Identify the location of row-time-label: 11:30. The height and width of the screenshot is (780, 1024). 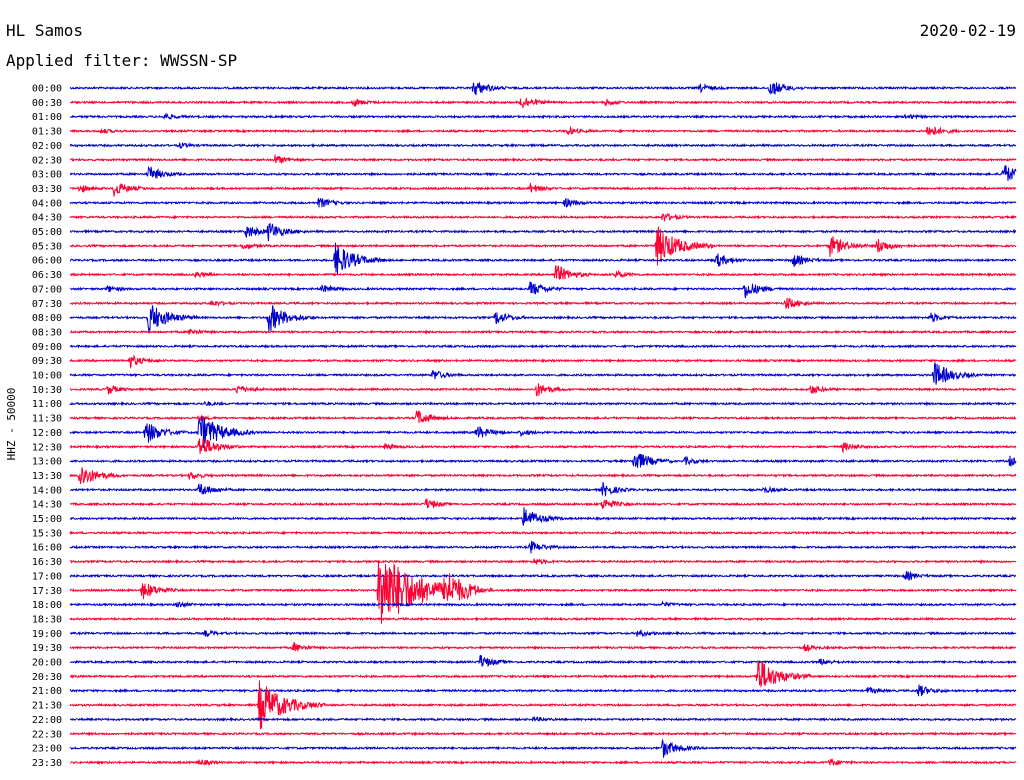
(47, 419).